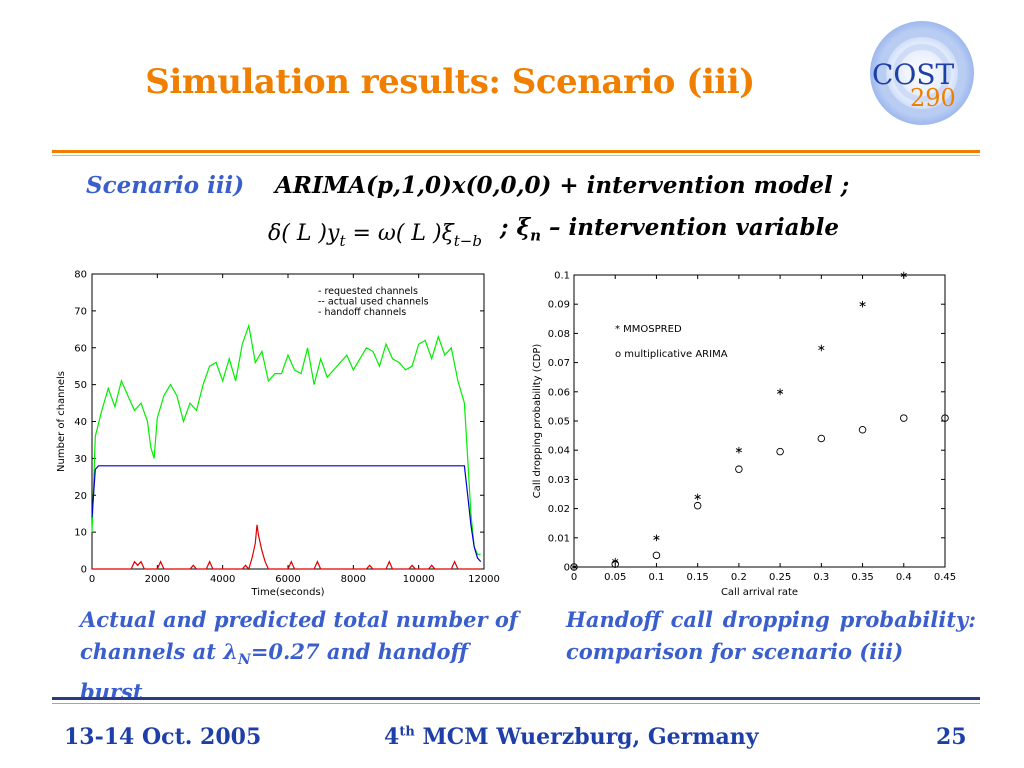 The height and width of the screenshot is (768, 1024). I want to click on x-tick-label: 0.3, so click(821, 577).